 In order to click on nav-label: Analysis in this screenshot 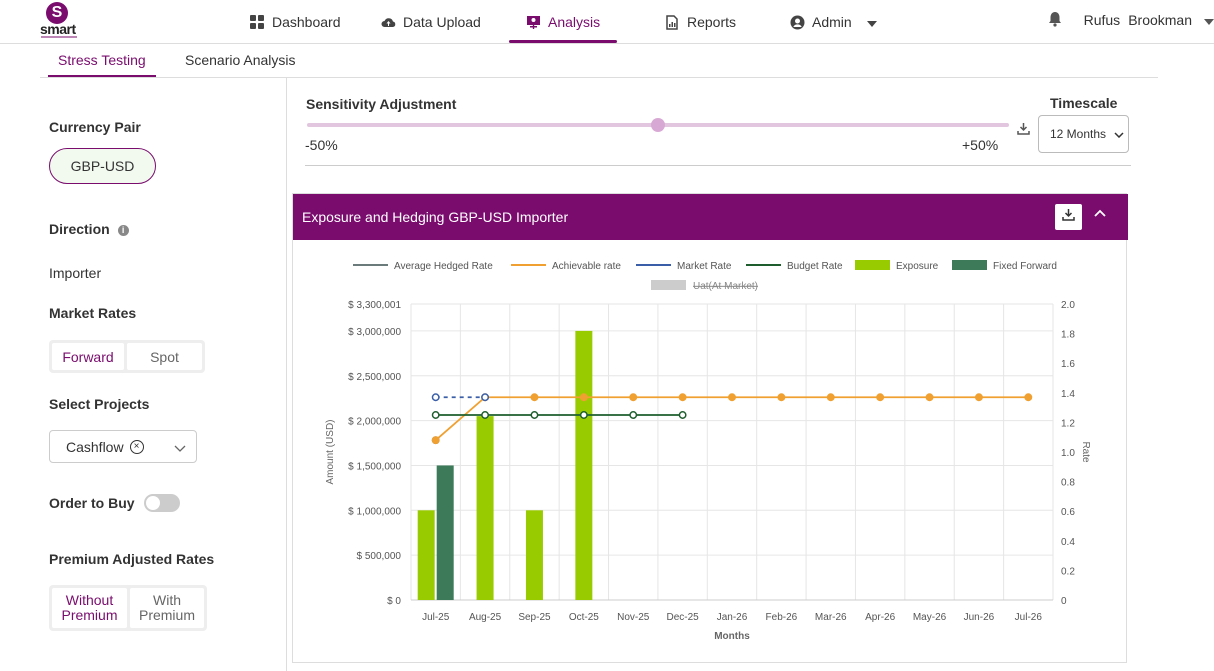, I will do `click(574, 22)`.